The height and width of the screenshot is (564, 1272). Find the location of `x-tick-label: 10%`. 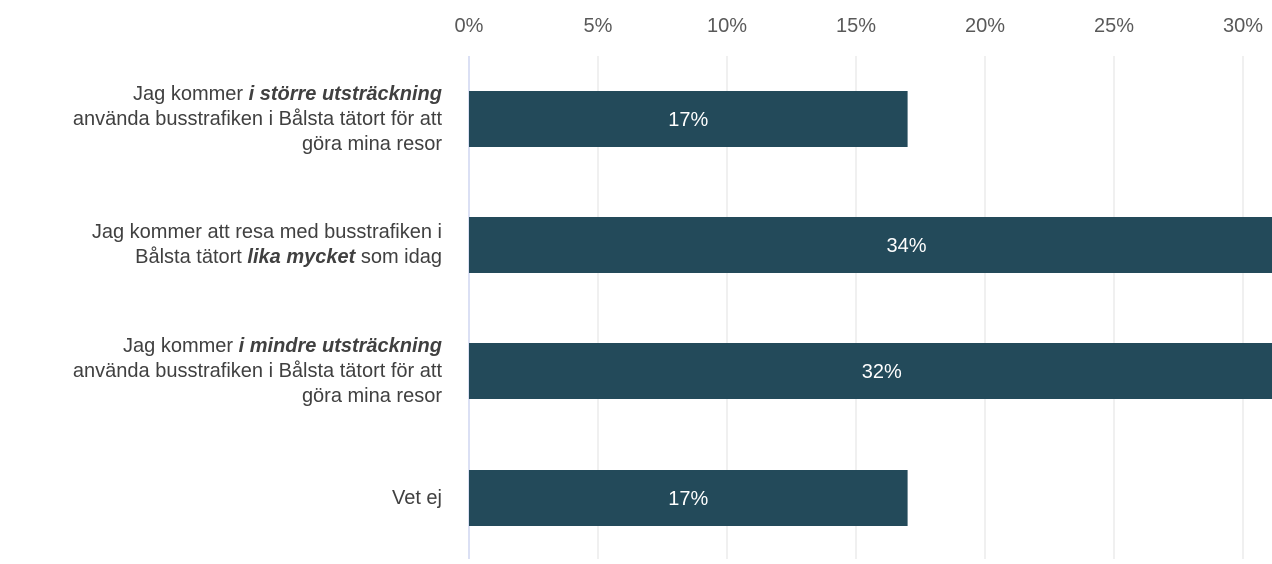

x-tick-label: 10% is located at coordinates (727, 26).